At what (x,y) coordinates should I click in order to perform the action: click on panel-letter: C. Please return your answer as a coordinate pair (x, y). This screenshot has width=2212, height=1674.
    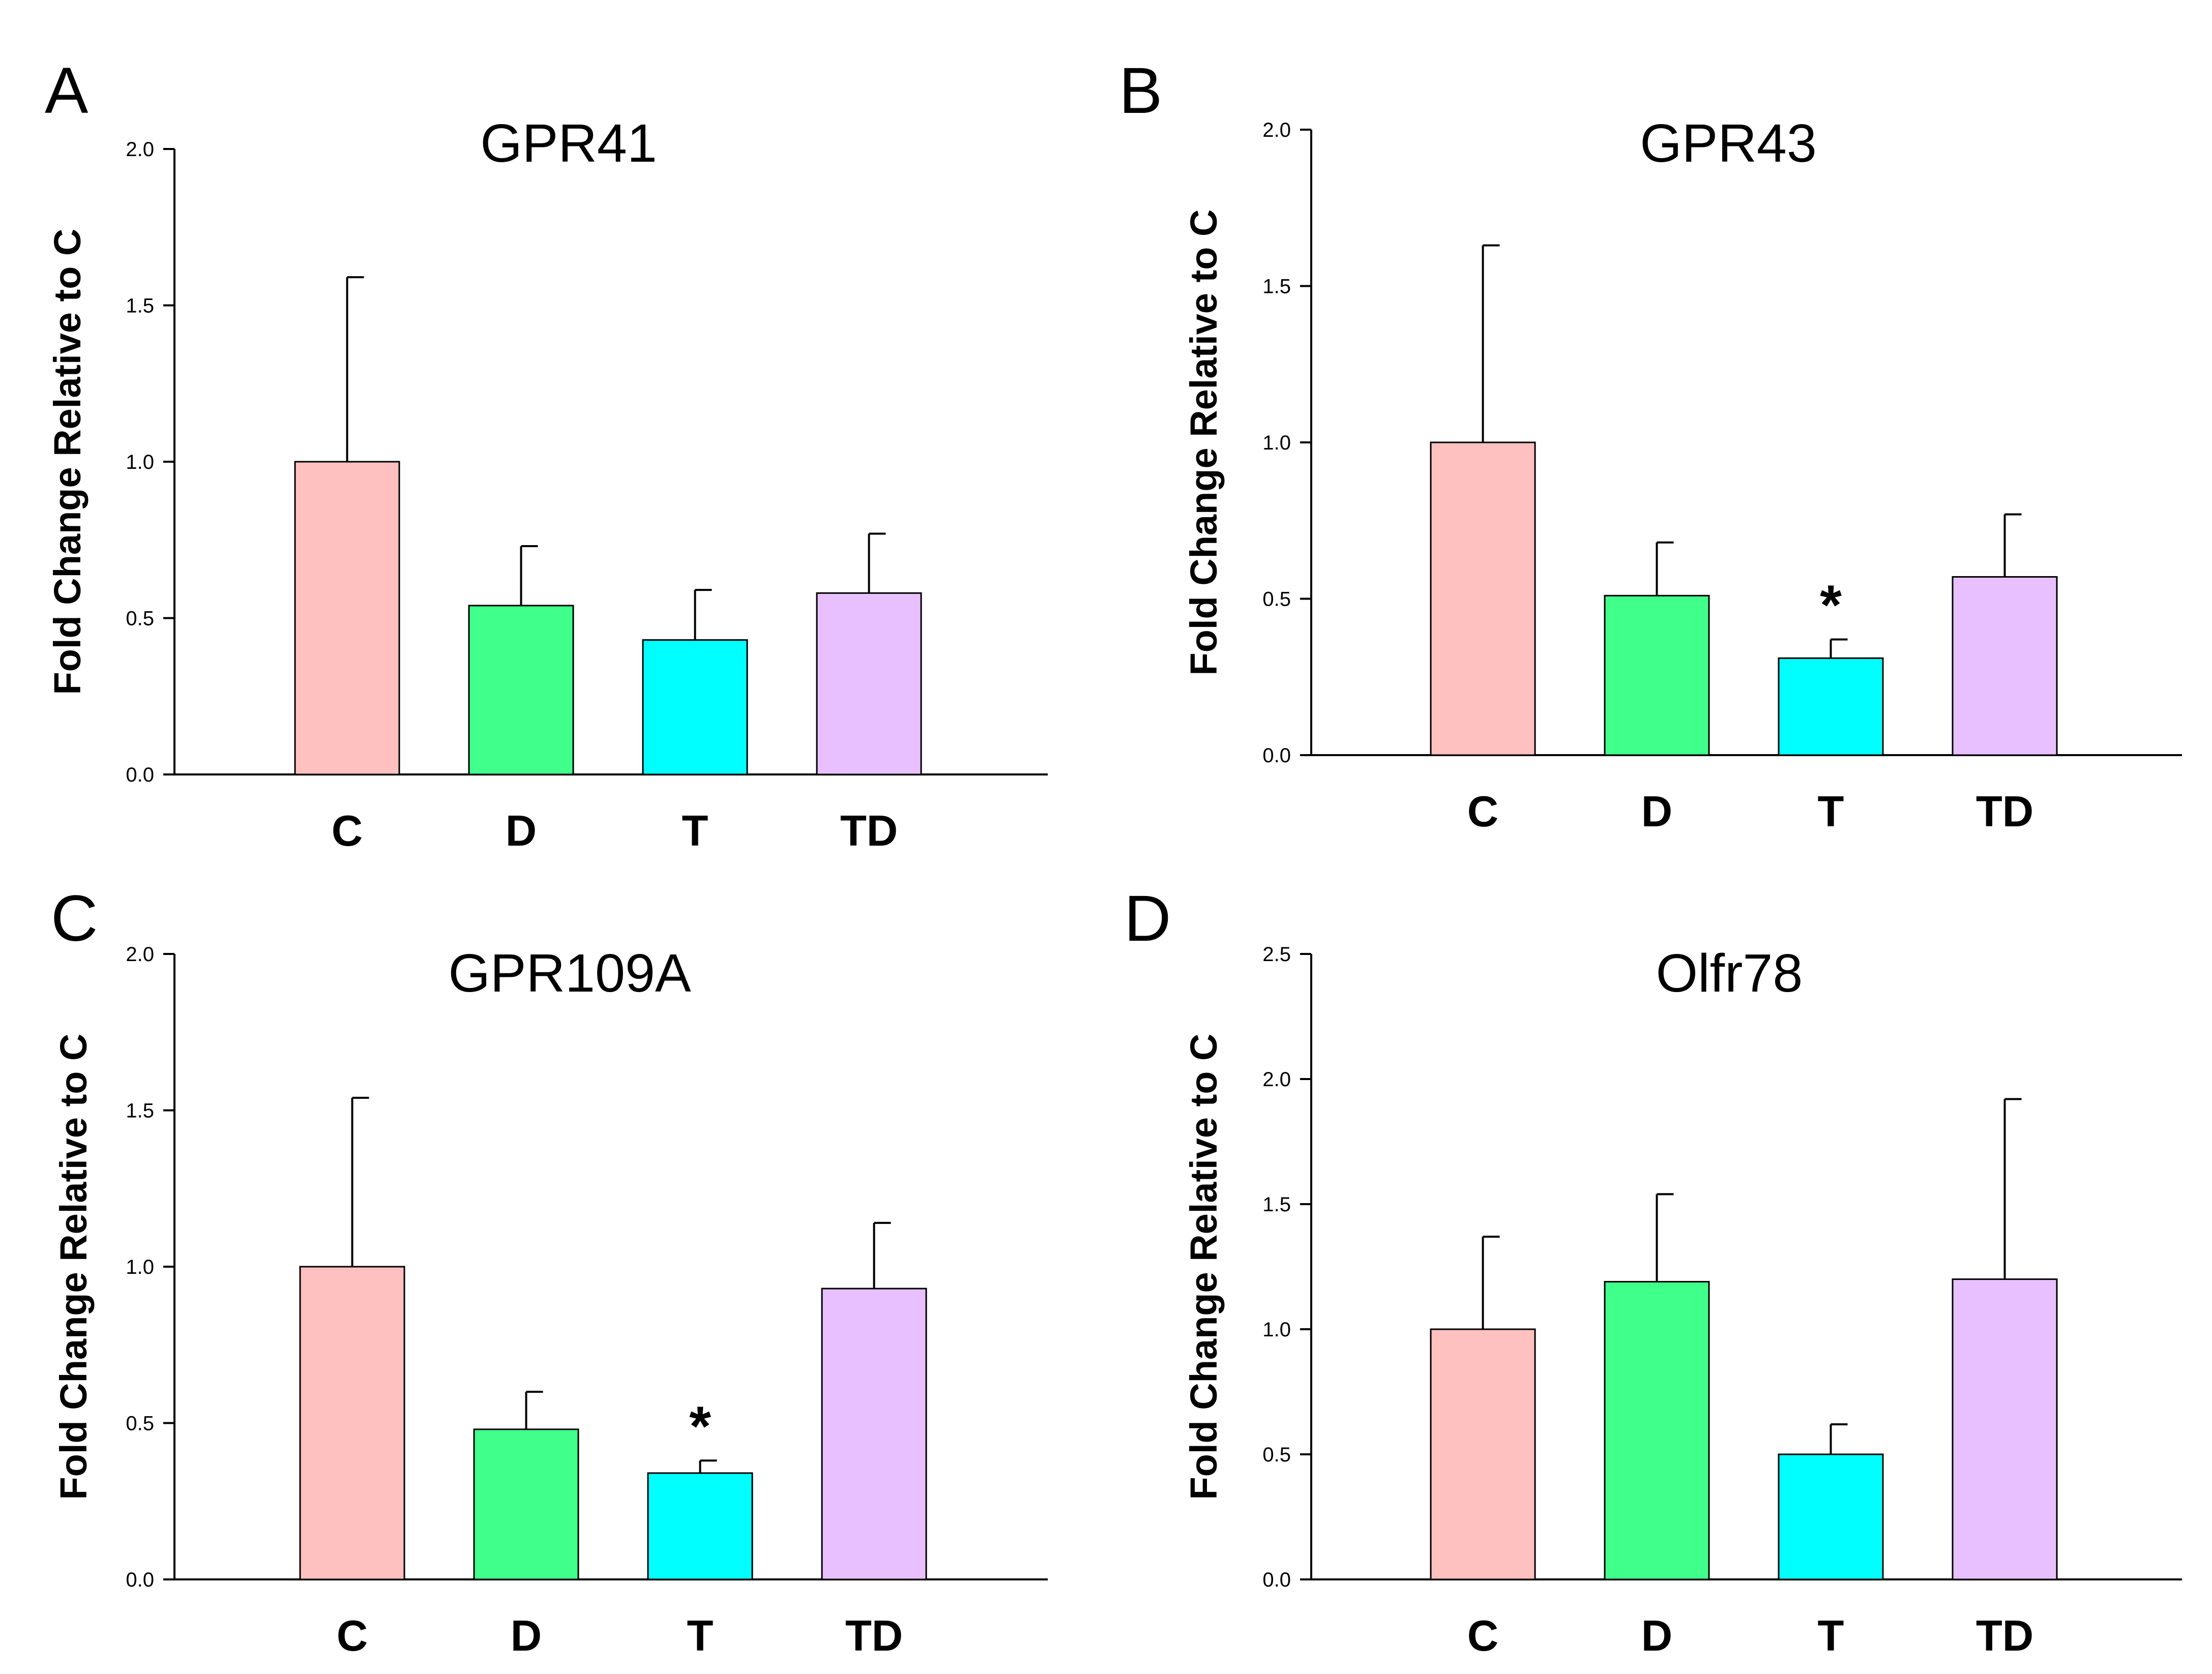
    Looking at the image, I should click on (74, 918).